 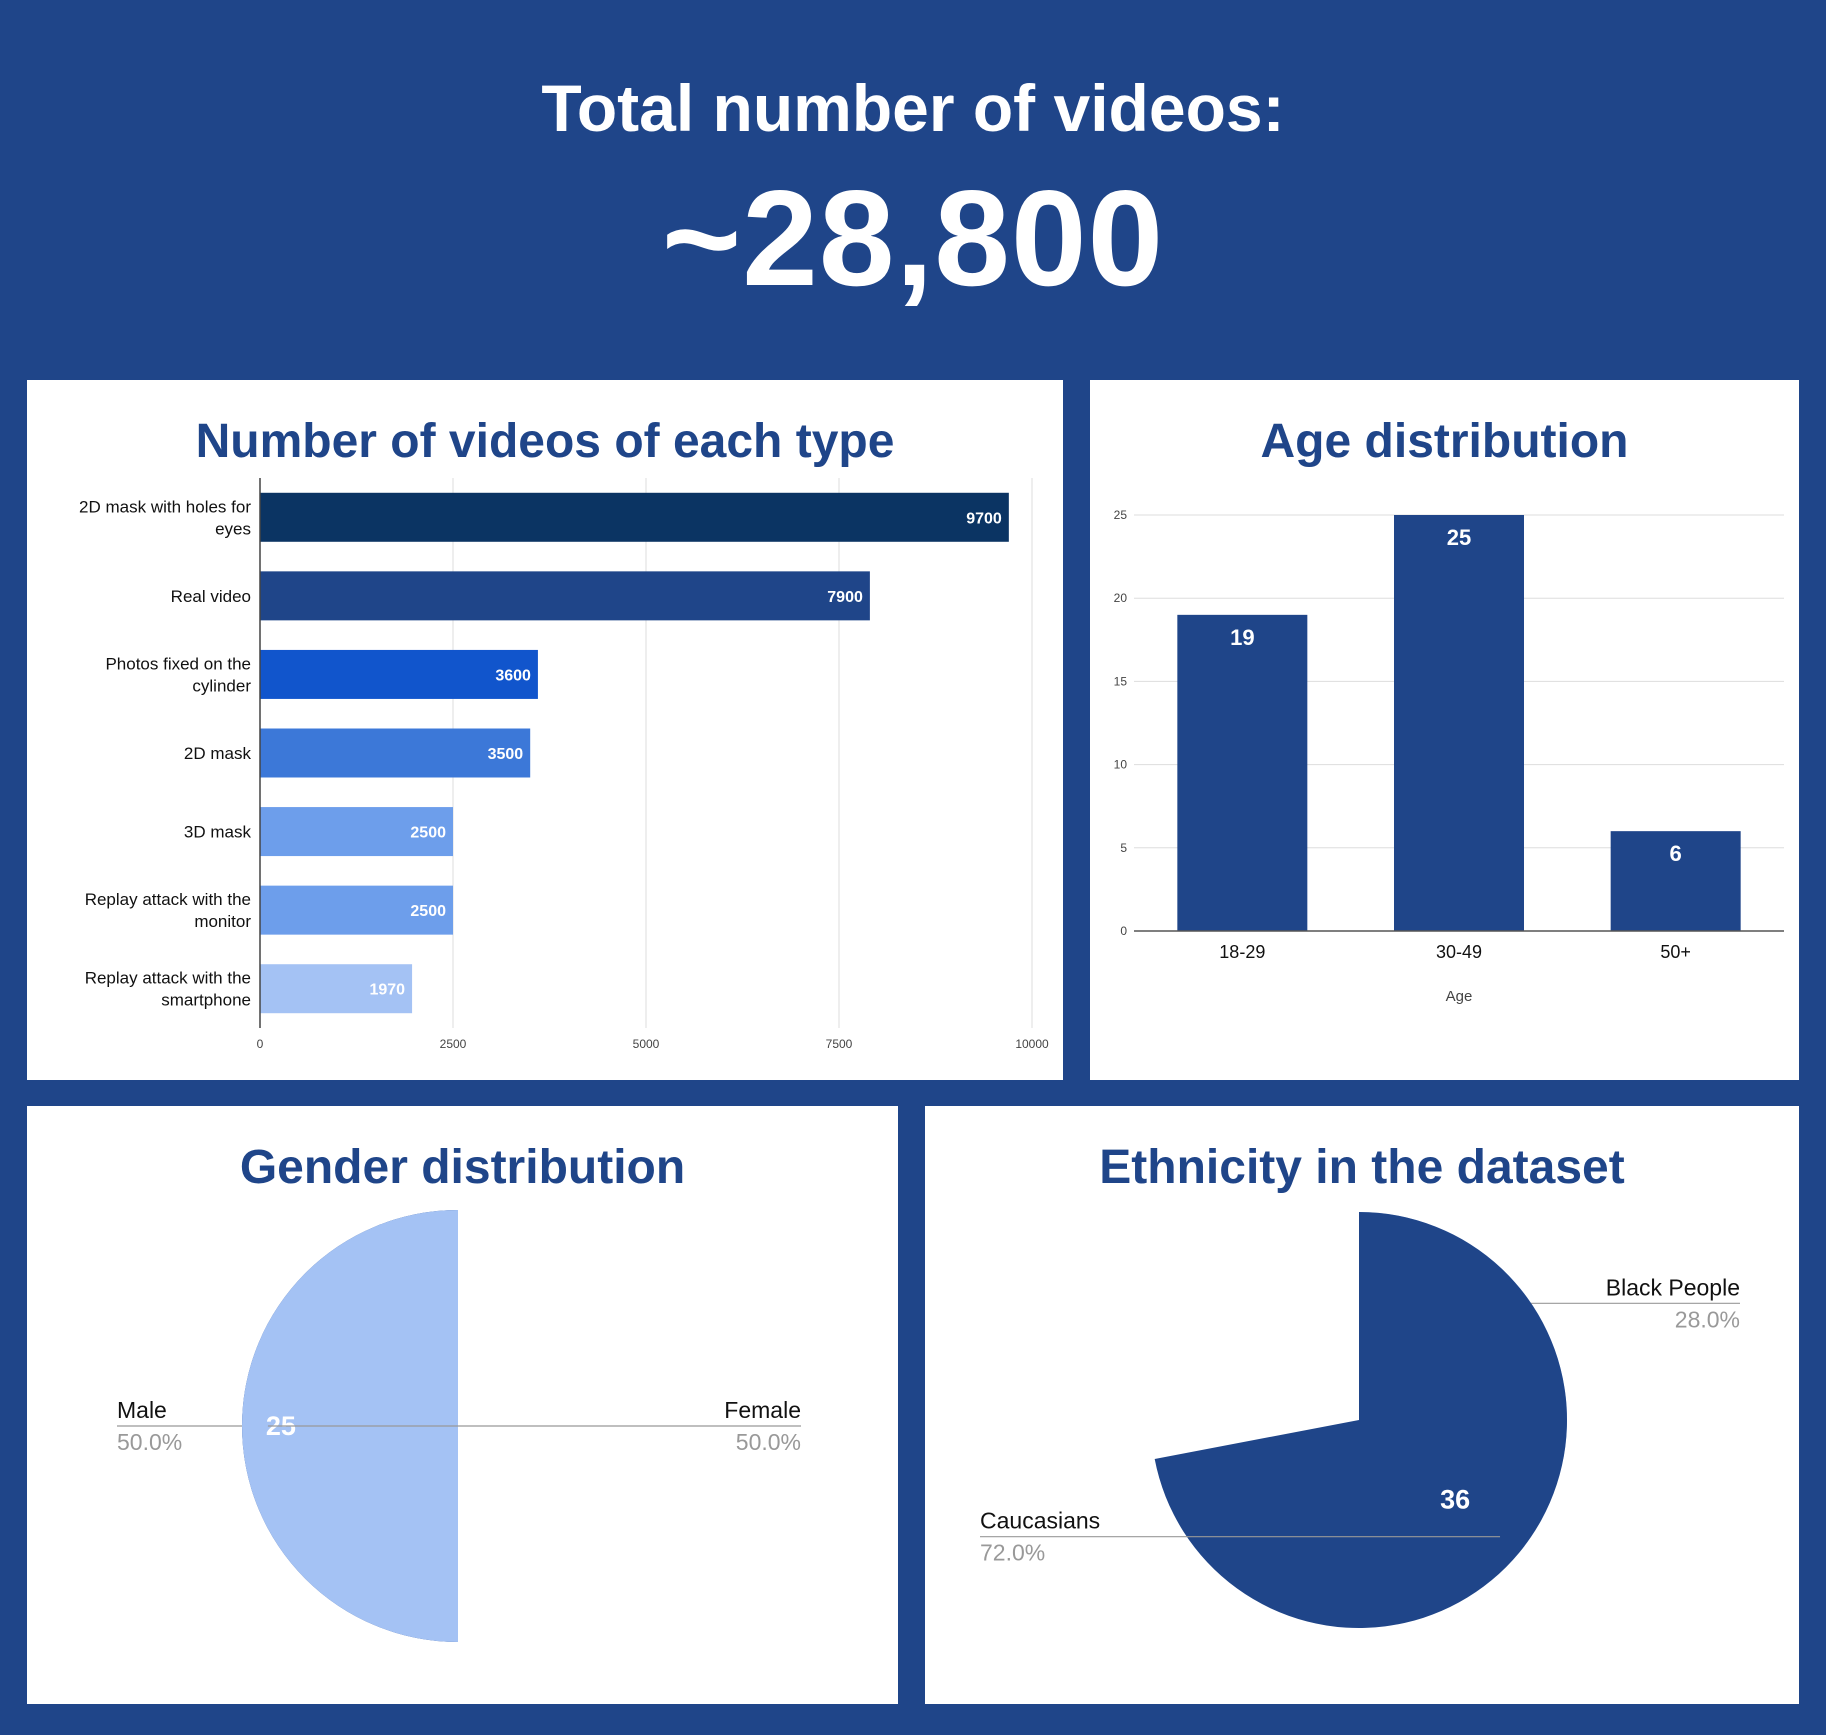 I want to click on age-bar-chart: 0 5 10 15 20 25 19 18-29 25 30-49 6 50+ Age, so click(x=1449, y=756).